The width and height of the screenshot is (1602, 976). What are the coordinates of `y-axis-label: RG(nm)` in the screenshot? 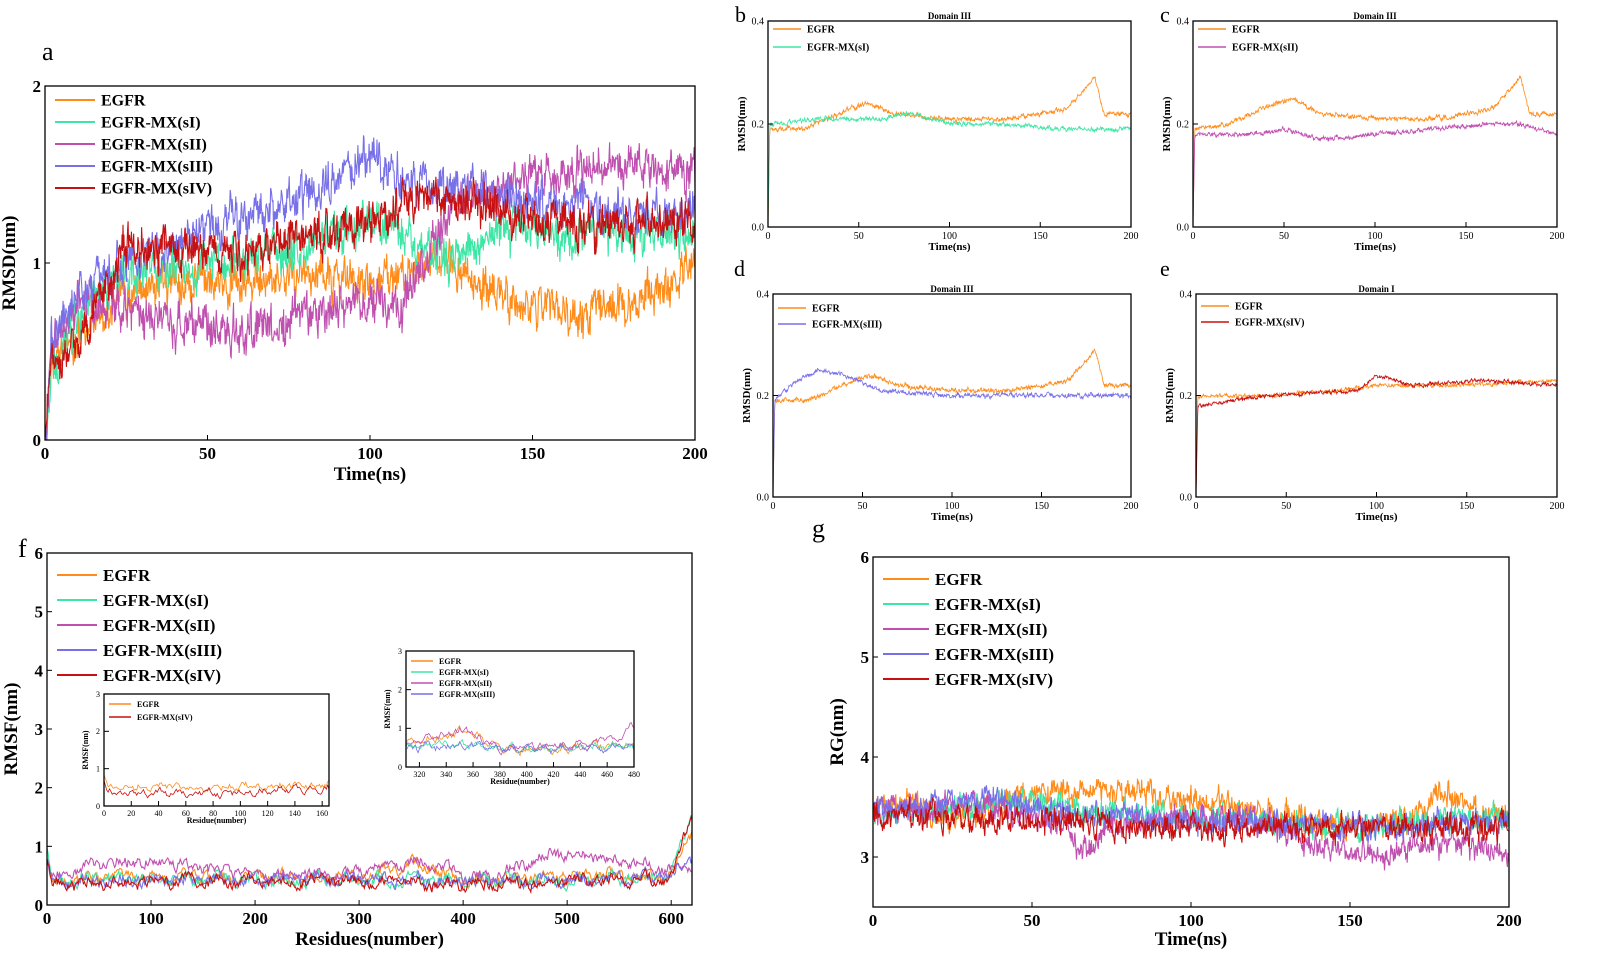 It's located at (837, 732).